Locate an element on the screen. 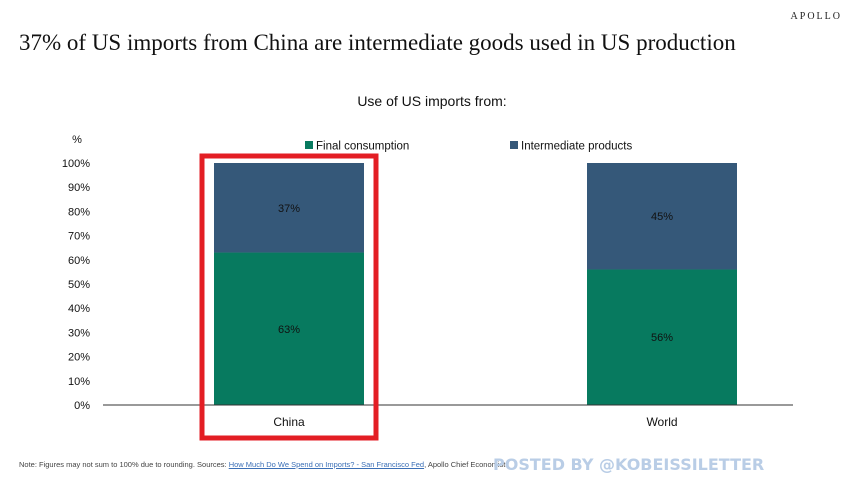 Image resolution: width=864 pixels, height=483 pixels. x-tick-label: World is located at coordinates (661, 422).